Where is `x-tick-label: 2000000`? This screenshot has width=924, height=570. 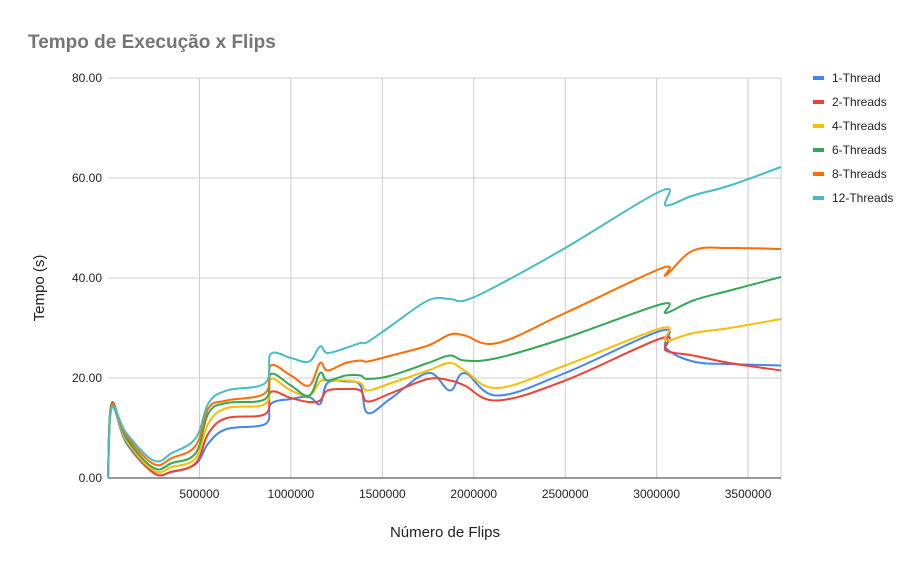
x-tick-label: 2000000 is located at coordinates (473, 494).